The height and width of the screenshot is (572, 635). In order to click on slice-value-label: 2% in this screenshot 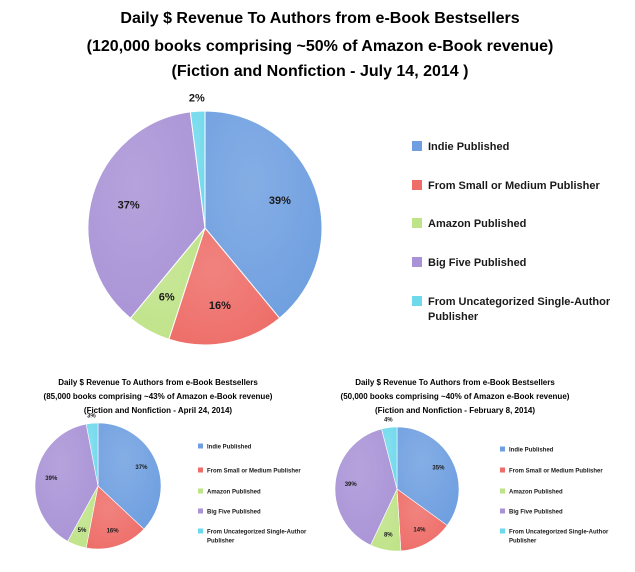, I will do `click(197, 98)`.